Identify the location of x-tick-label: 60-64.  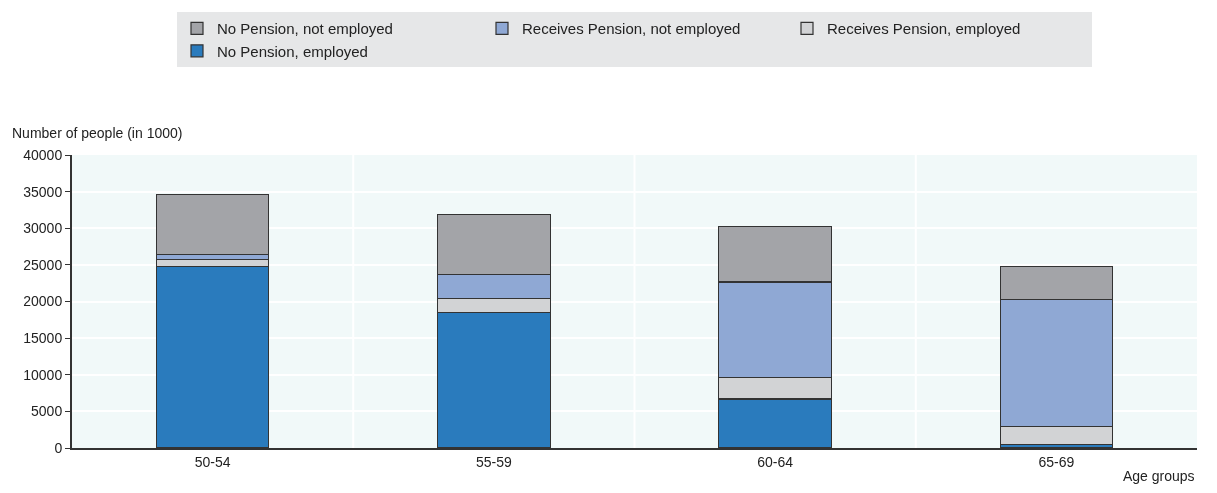
(775, 461).